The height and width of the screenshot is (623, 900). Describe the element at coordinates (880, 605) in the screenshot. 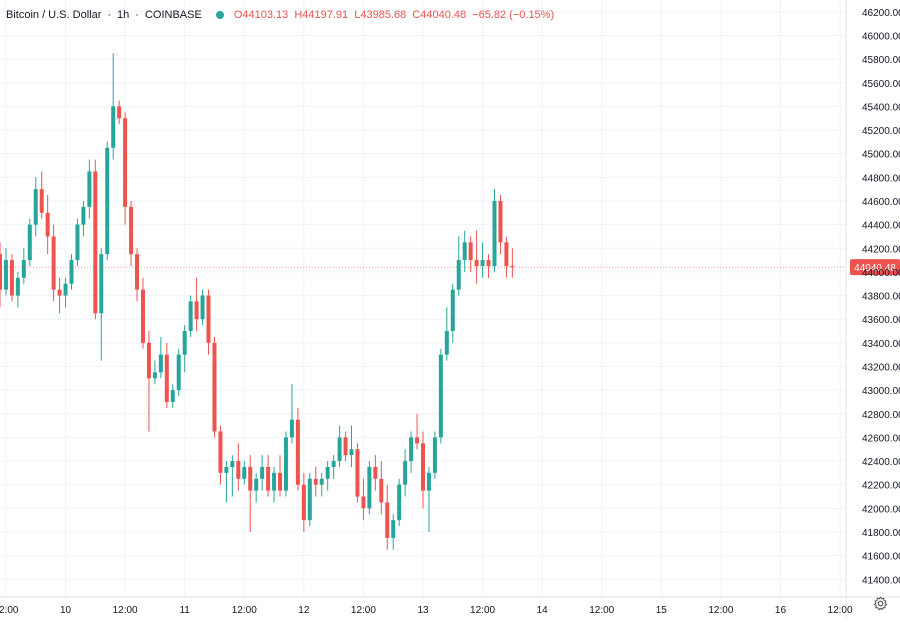

I see `gear-icon` at that location.